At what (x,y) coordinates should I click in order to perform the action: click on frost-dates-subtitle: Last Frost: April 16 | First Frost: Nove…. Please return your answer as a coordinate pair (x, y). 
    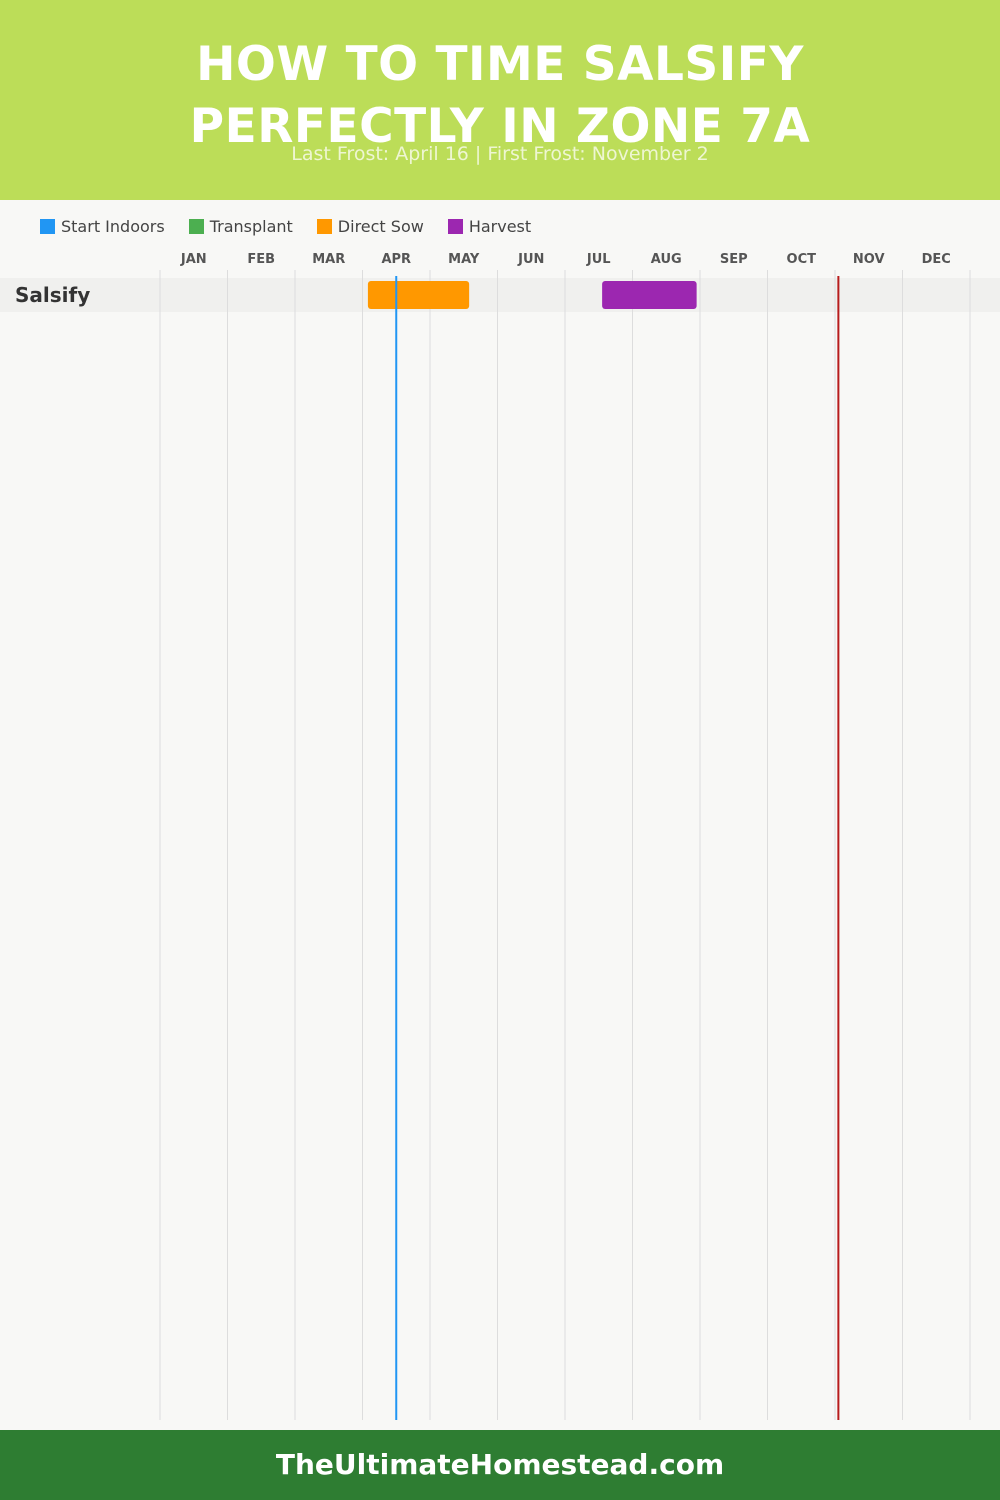
    Looking at the image, I should click on (500, 154).